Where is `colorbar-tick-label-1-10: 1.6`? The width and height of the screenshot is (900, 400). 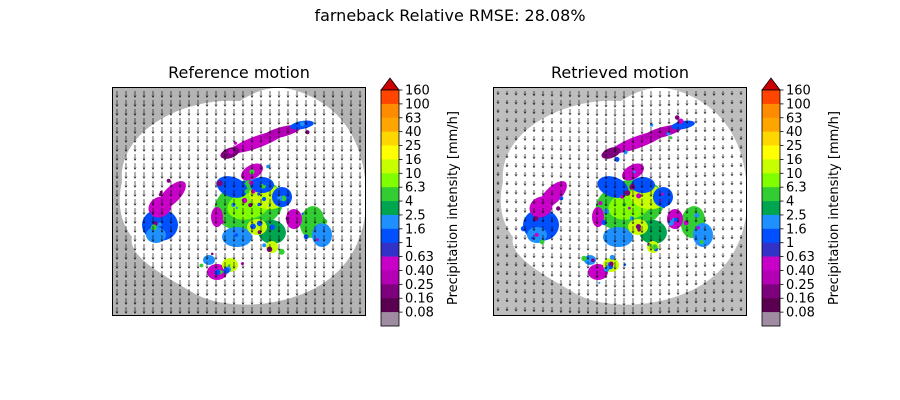 colorbar-tick-label-1-10: 1.6 is located at coordinates (796, 229).